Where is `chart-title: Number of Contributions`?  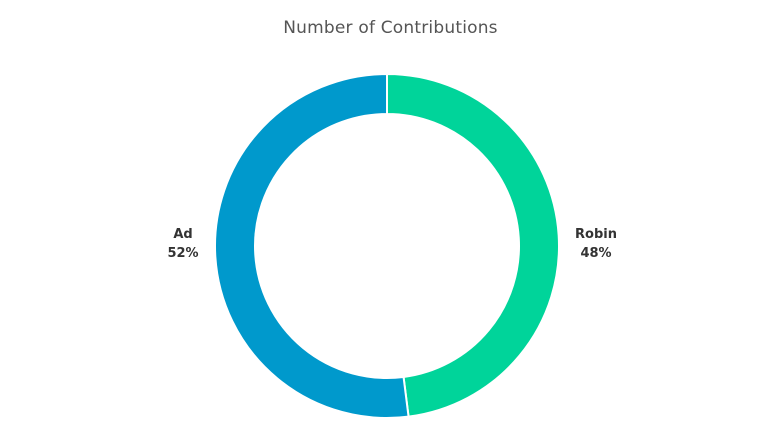
chart-title: Number of Contributions is located at coordinates (390, 28).